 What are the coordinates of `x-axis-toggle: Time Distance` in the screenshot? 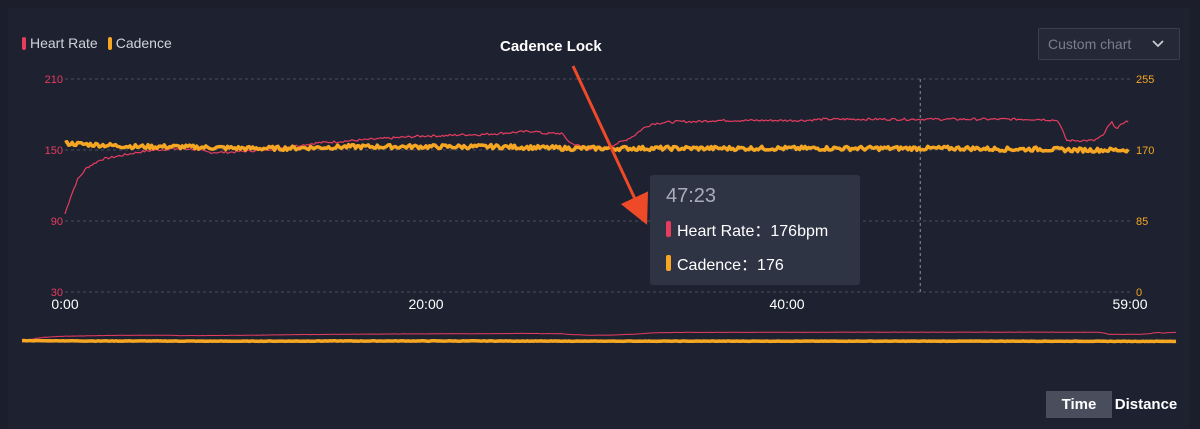 It's located at (1113, 404).